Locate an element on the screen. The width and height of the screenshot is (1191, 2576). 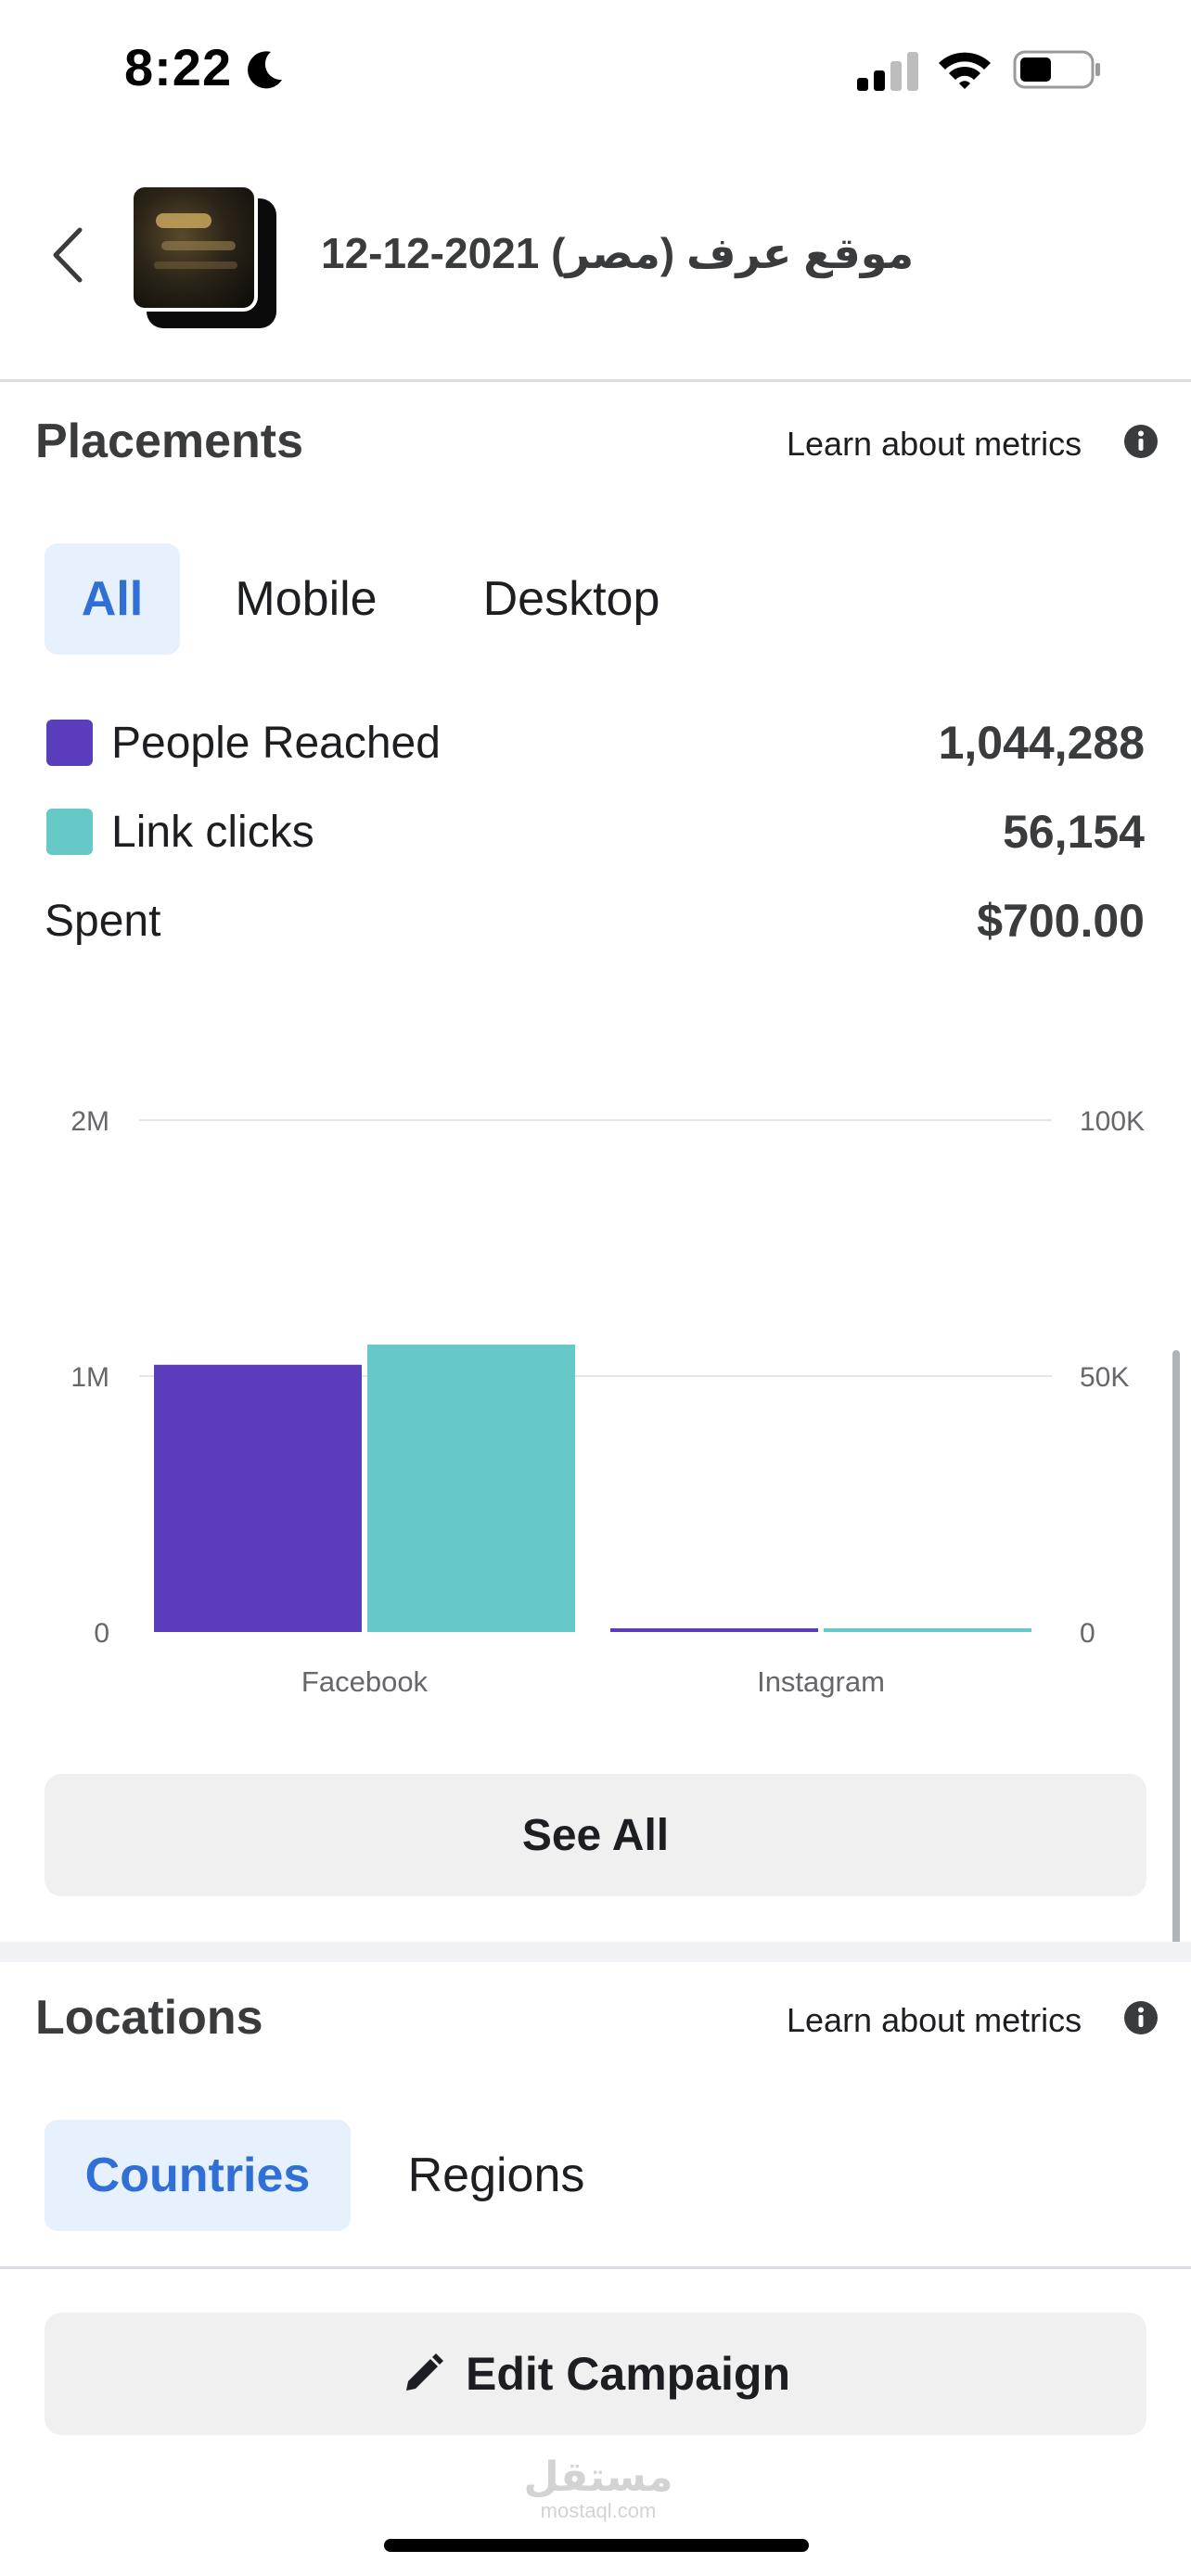
home-indicator is located at coordinates (597, 2545).